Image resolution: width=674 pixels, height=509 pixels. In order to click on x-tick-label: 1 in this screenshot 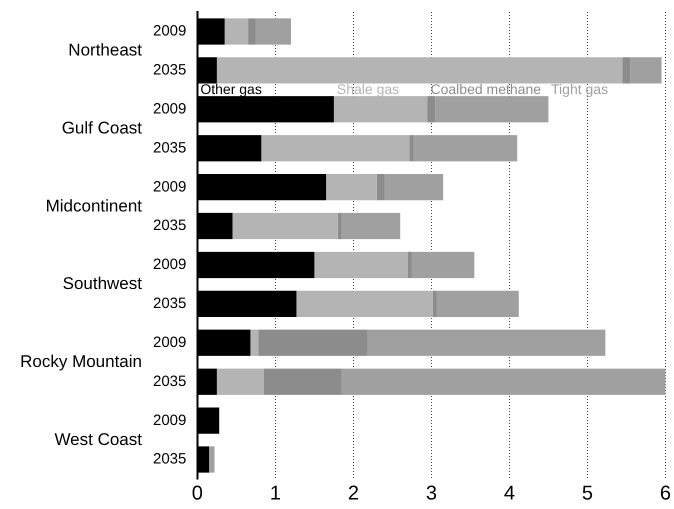, I will do `click(275, 493)`.